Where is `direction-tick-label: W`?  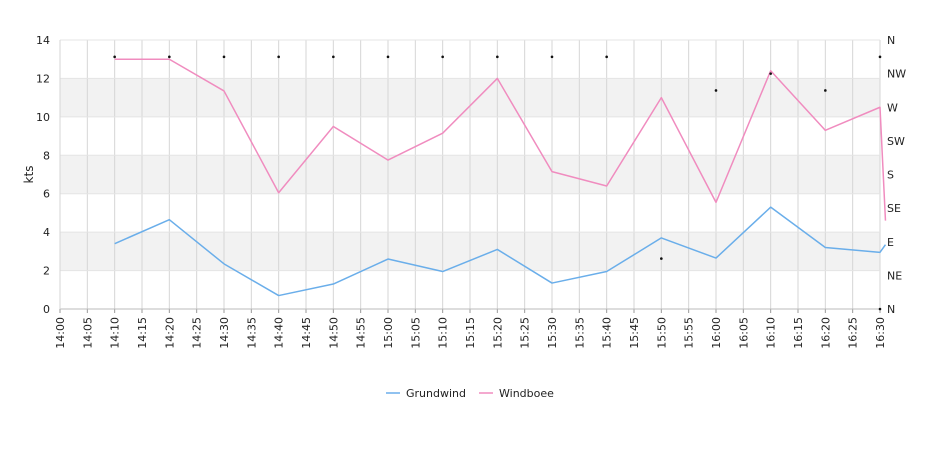 direction-tick-label: W is located at coordinates (892, 107).